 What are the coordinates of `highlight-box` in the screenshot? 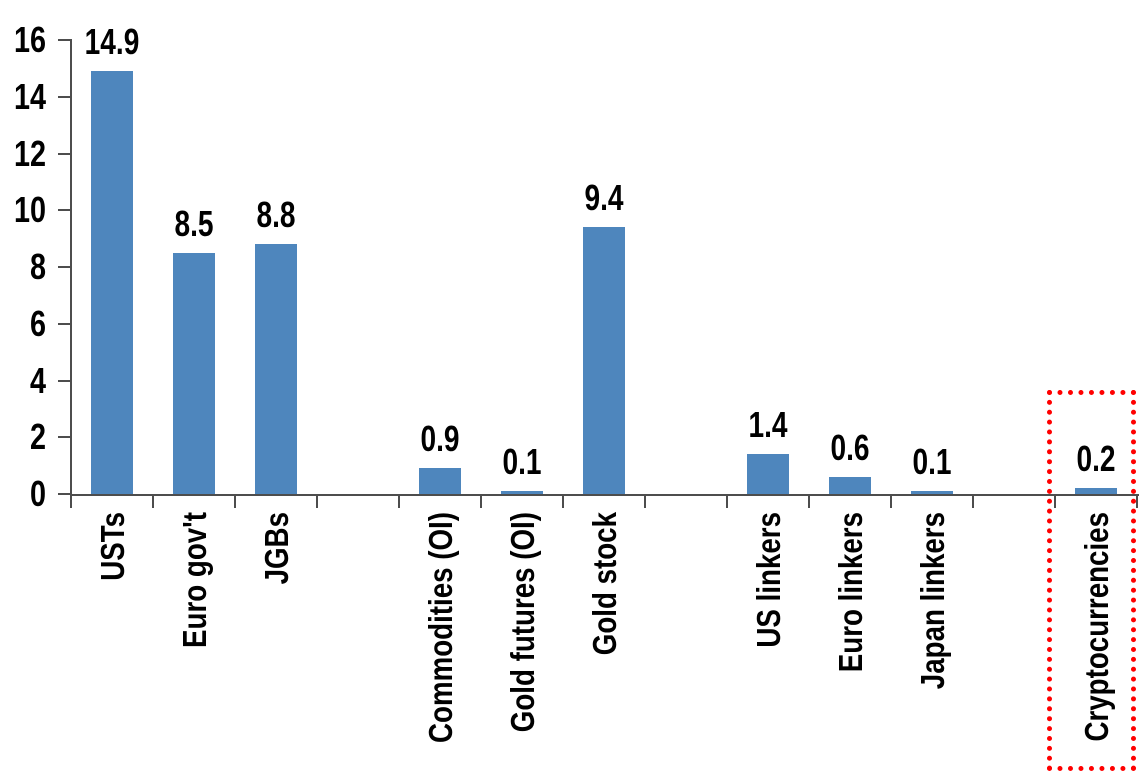 It's located at (1091, 580).